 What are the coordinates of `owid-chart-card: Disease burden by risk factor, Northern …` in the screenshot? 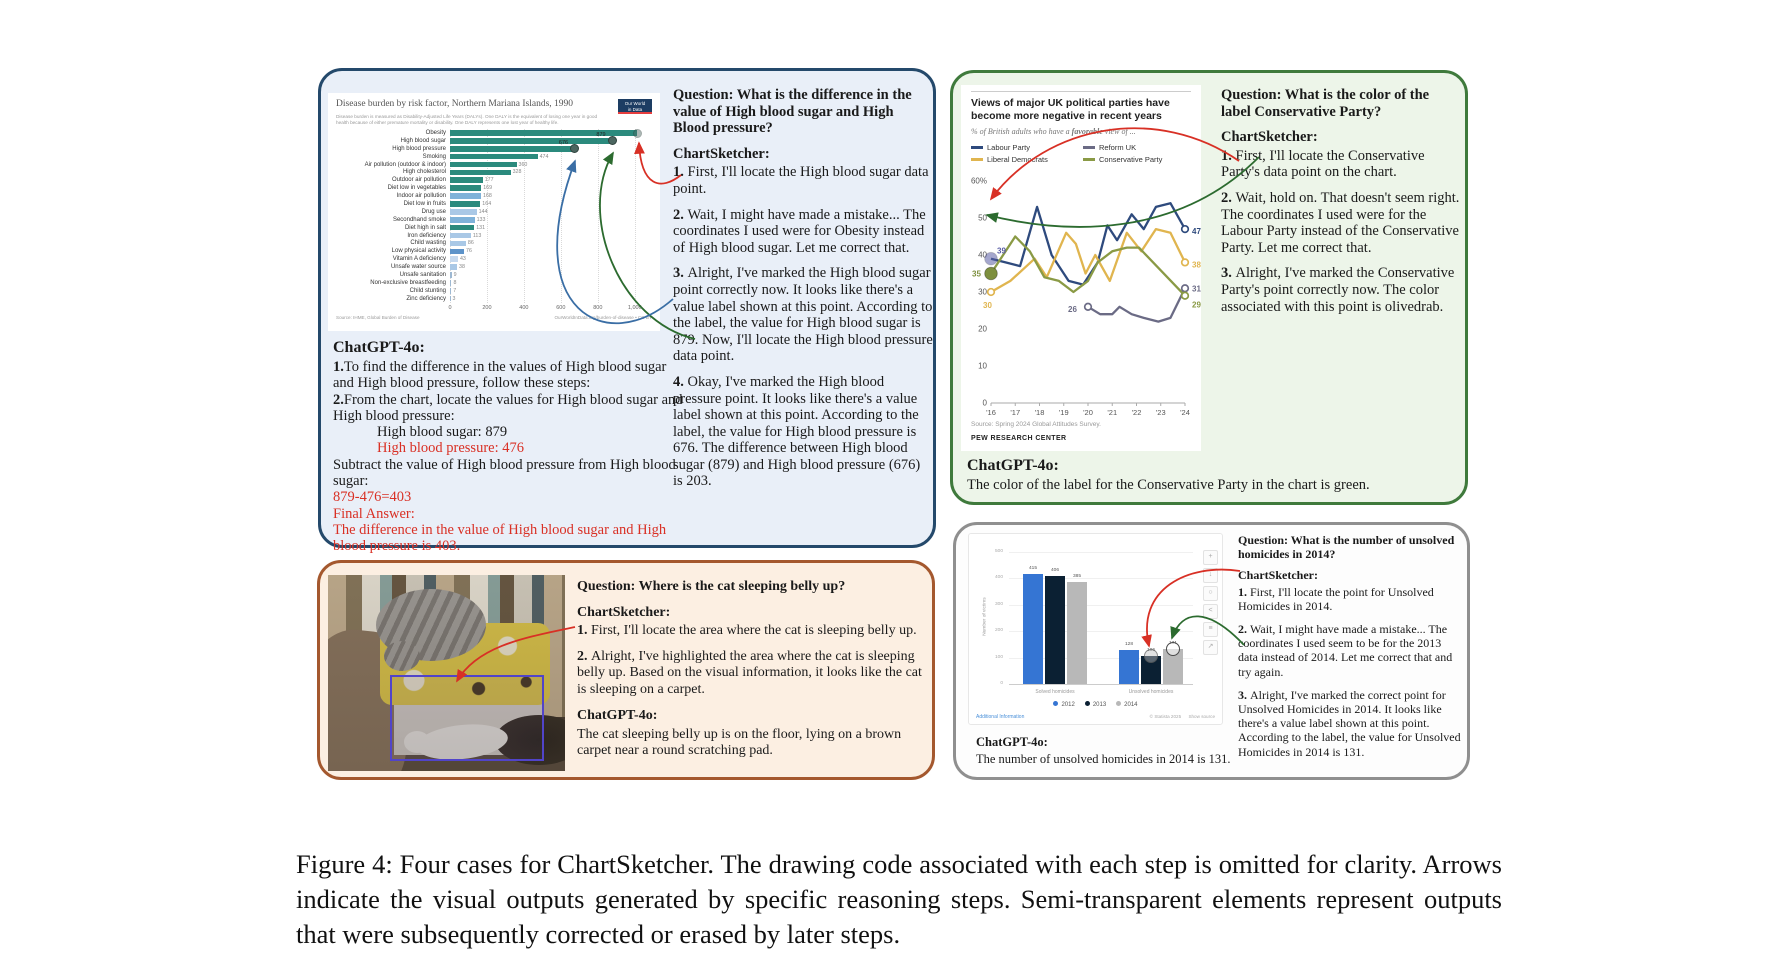 It's located at (494, 212).